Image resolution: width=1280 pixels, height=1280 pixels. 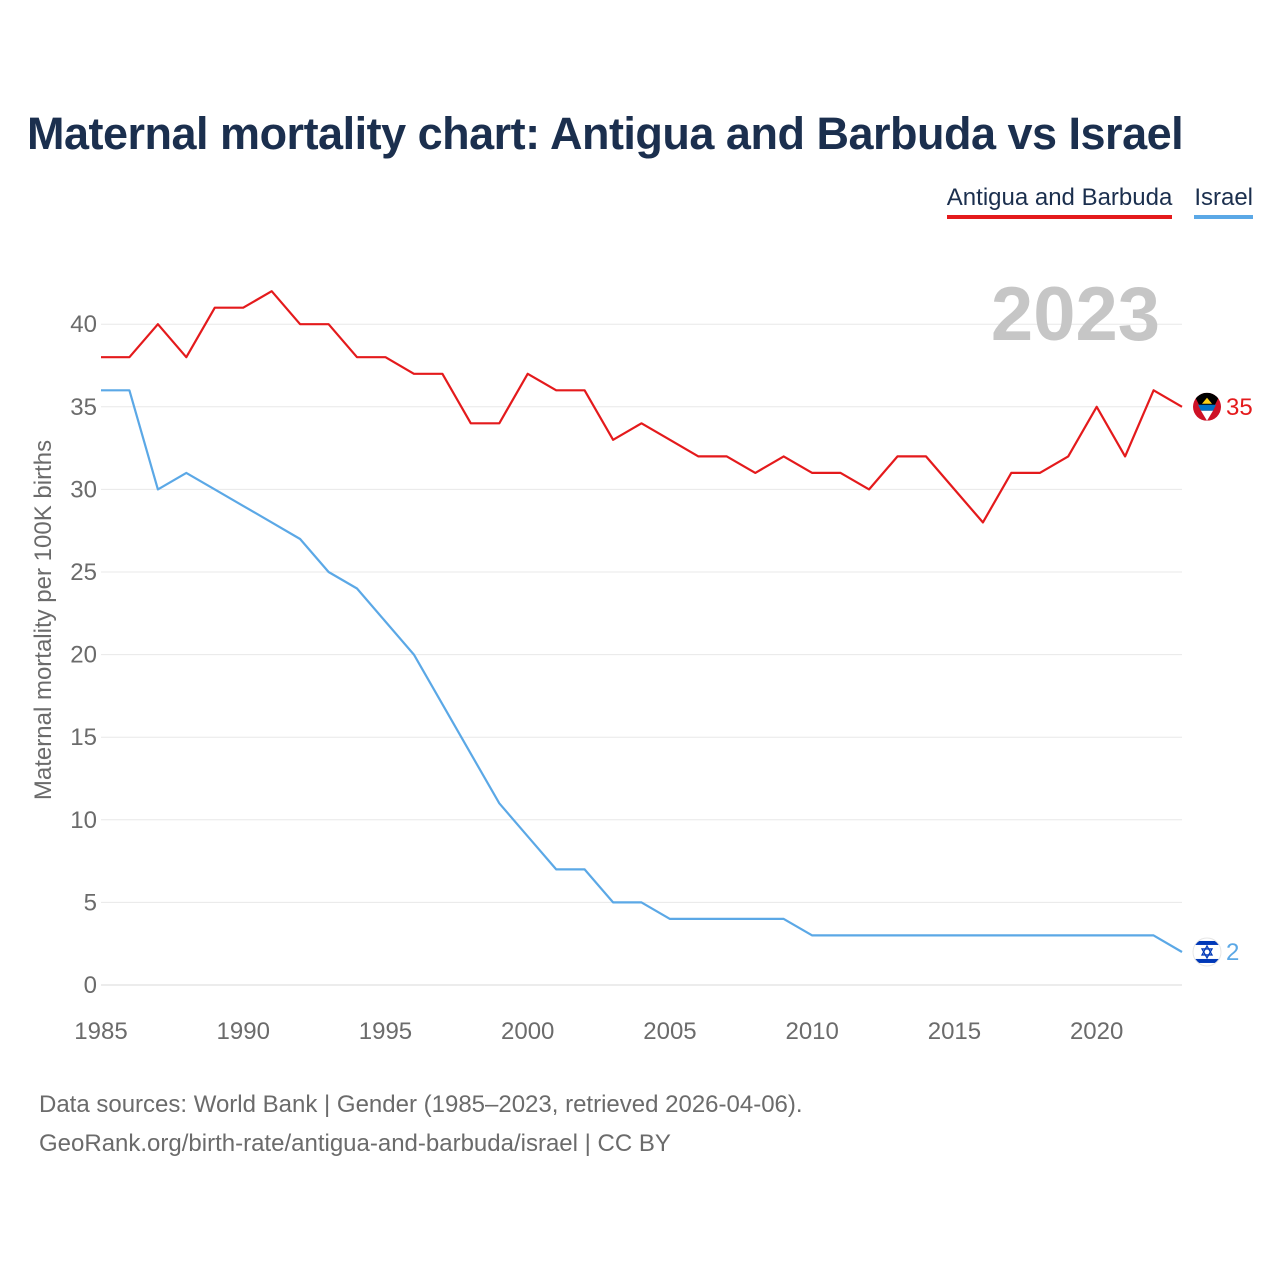 I want to click on y-tick-label: 15, so click(x=83, y=737).